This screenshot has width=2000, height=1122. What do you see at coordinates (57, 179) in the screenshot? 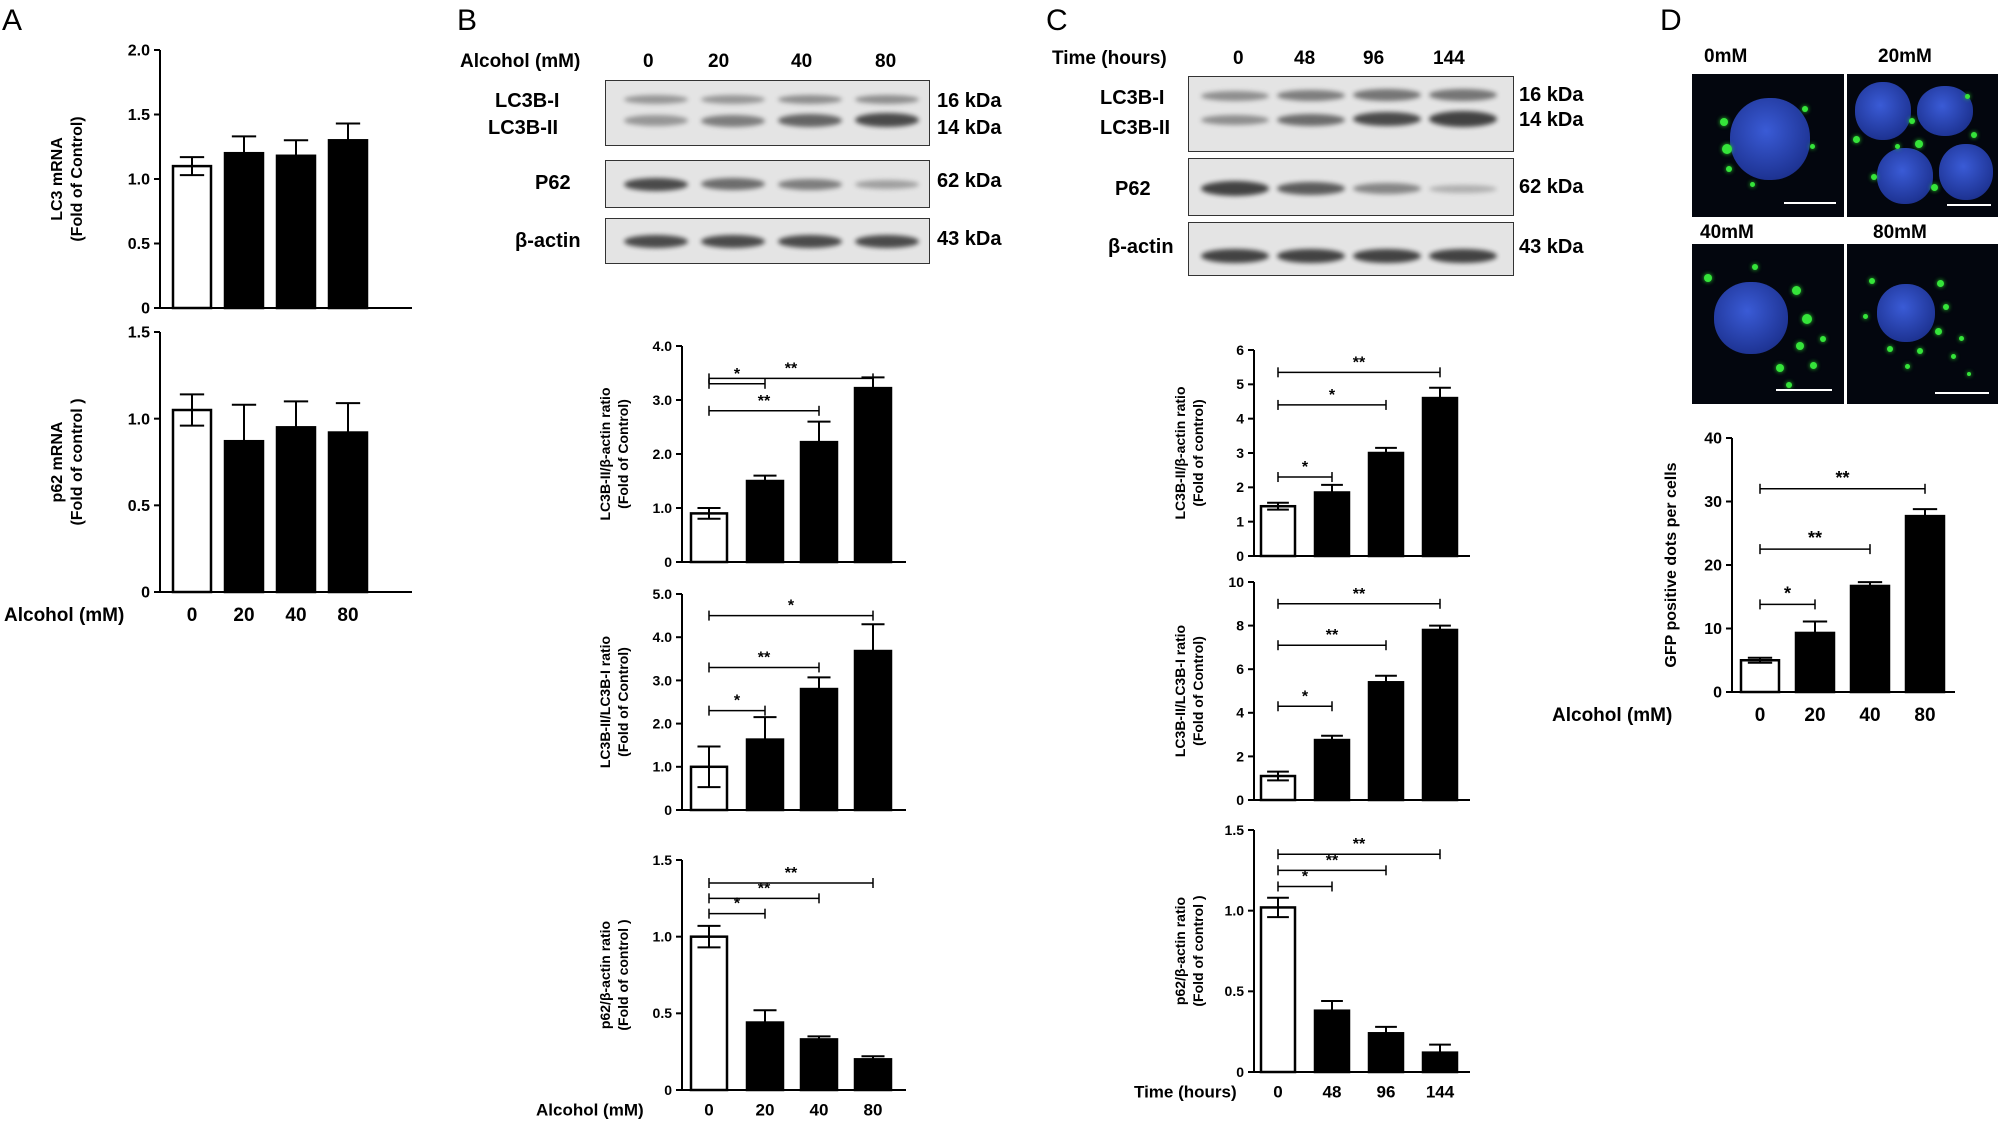
I see `chart-a1-ylabel-0: LC3 mRNA` at bounding box center [57, 179].